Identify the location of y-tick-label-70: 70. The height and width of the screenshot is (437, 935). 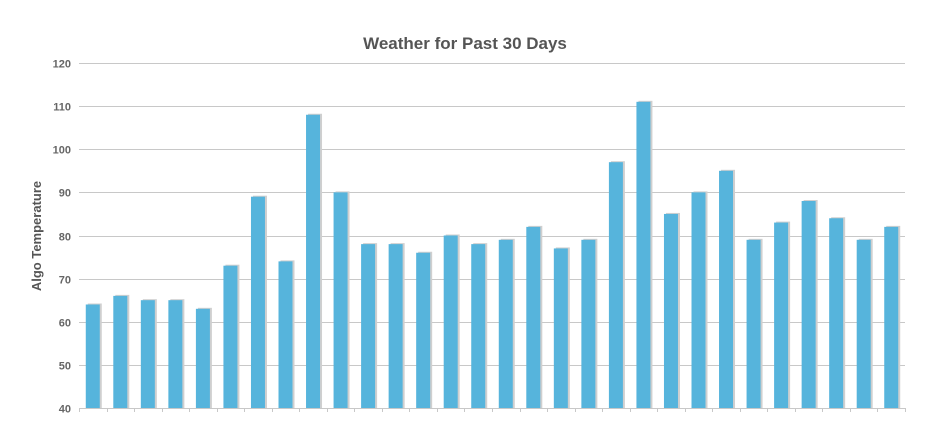
(65, 281).